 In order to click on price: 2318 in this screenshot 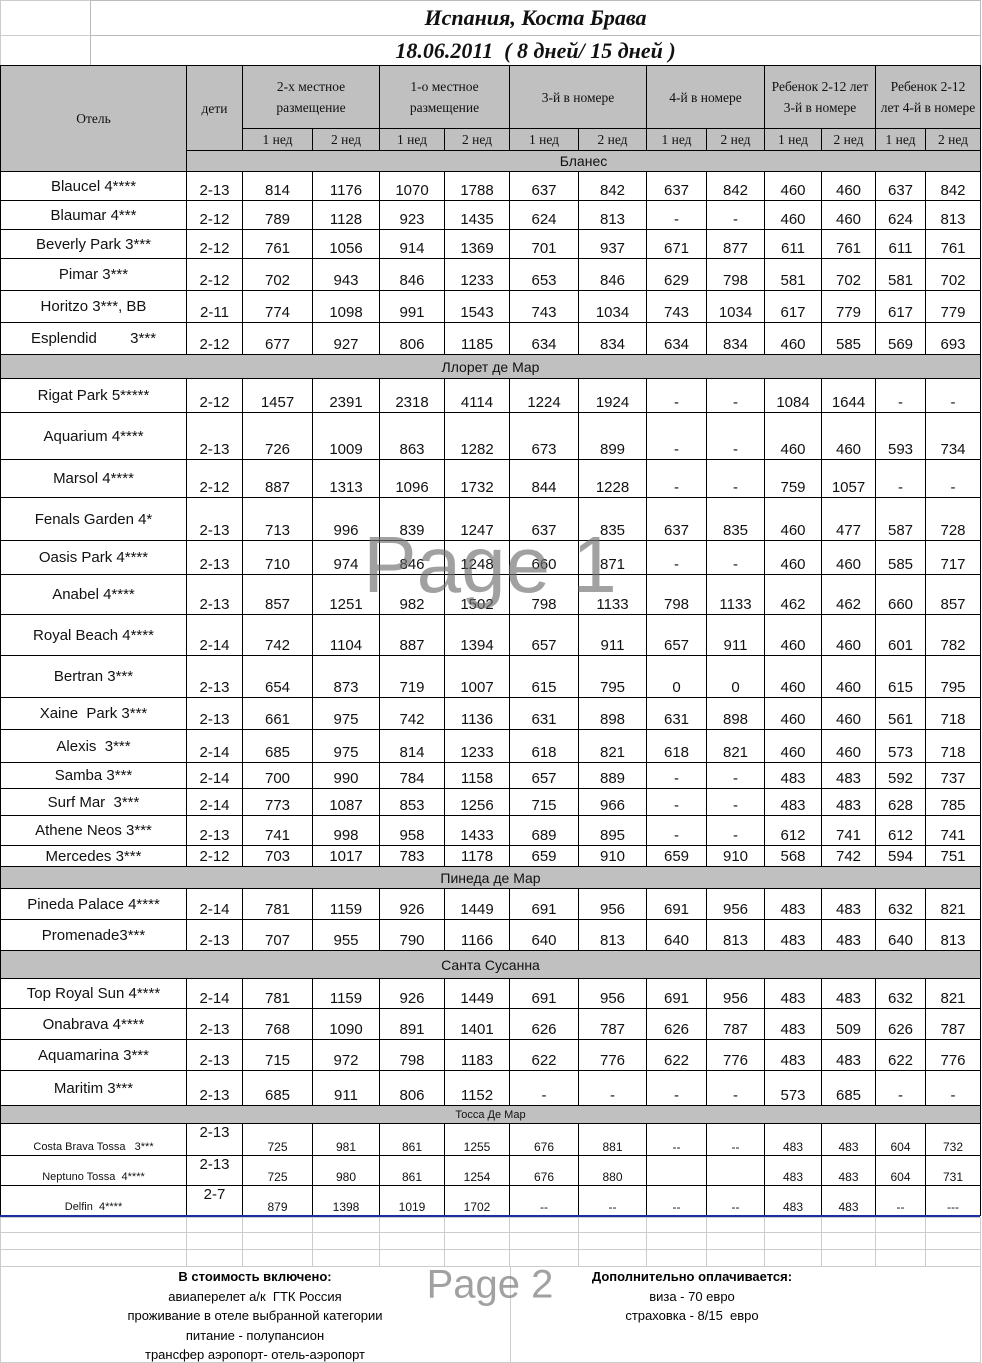, I will do `click(412, 395)`.